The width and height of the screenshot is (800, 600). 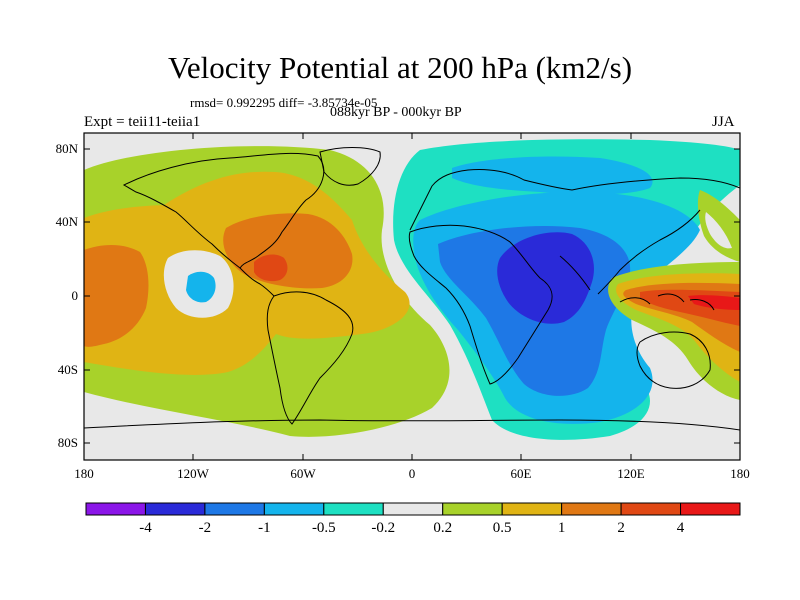 I want to click on colorbar-level-label: 2, so click(x=621, y=528).